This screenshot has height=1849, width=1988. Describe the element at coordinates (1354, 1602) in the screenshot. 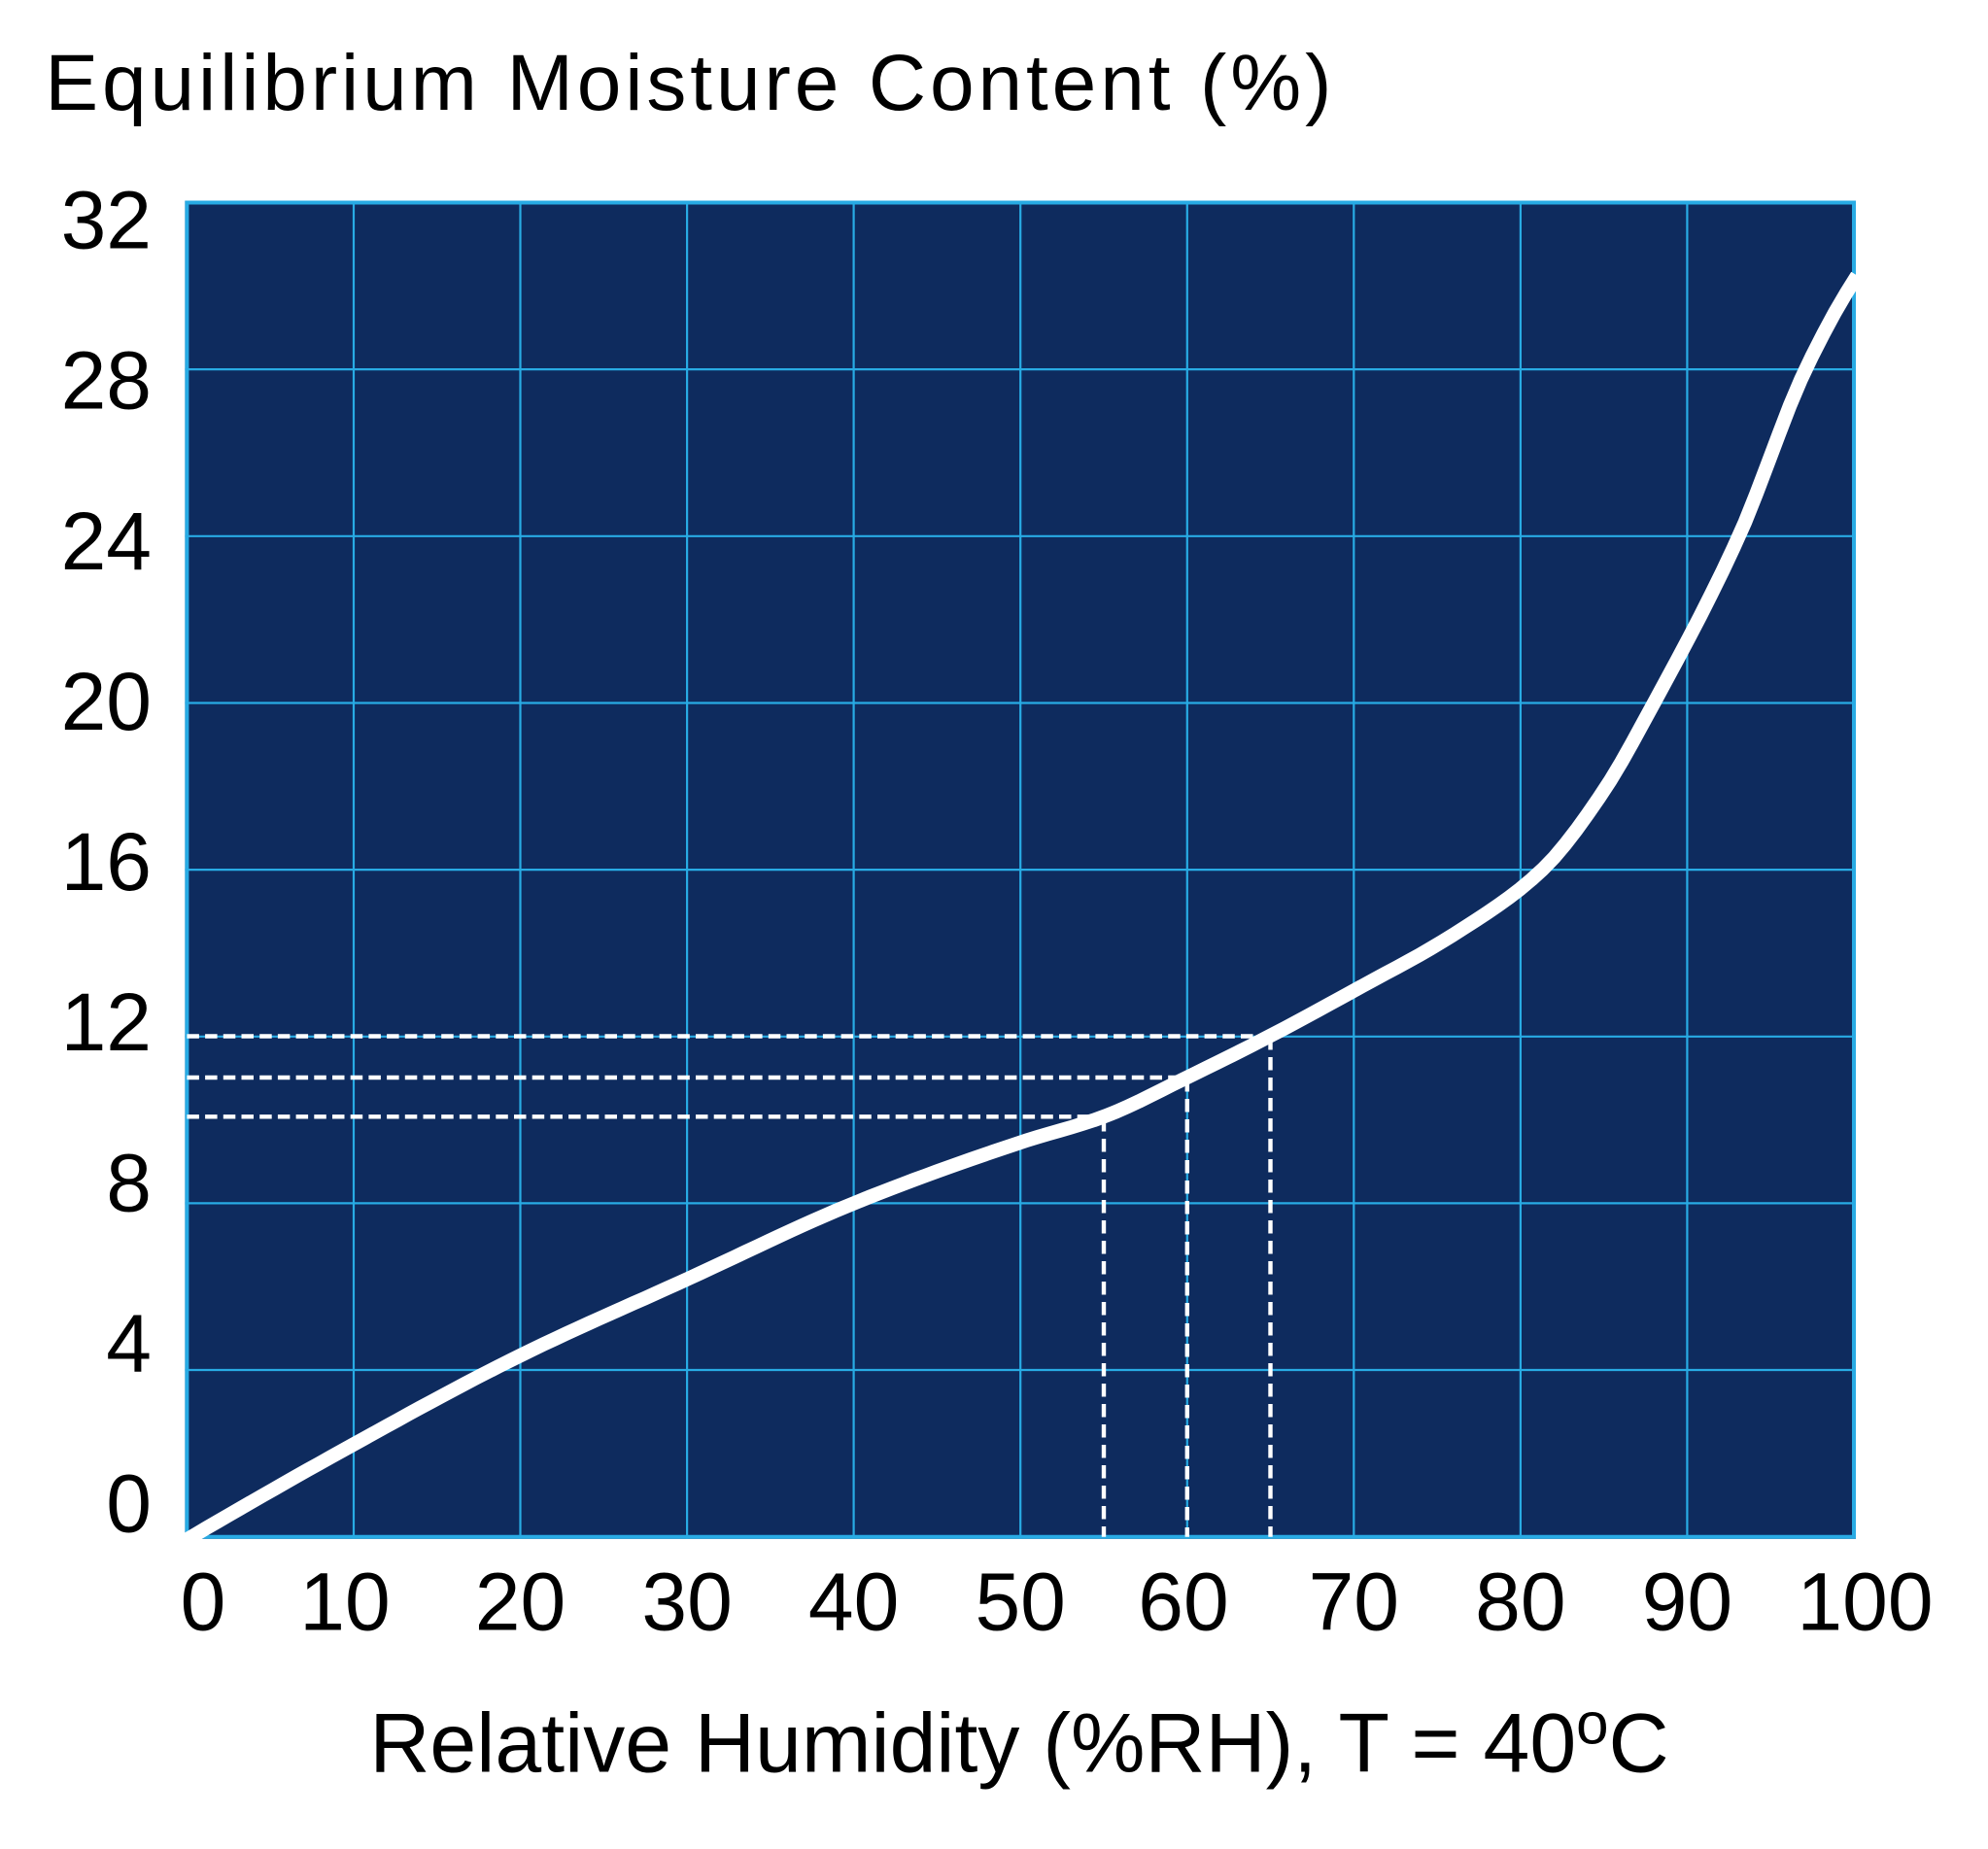

I see `svg-text: 70` at that location.